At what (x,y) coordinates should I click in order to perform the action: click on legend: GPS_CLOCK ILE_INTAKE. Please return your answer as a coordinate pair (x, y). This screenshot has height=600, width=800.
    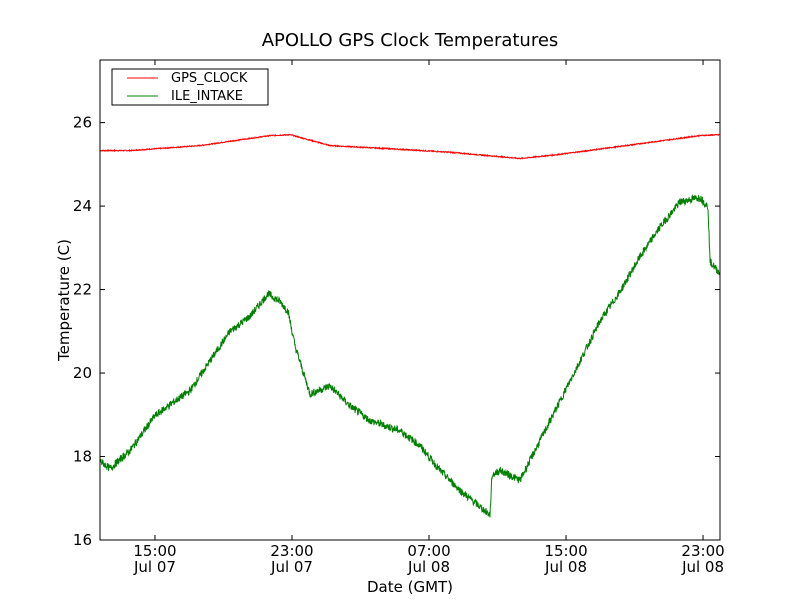
    Looking at the image, I should click on (190, 87).